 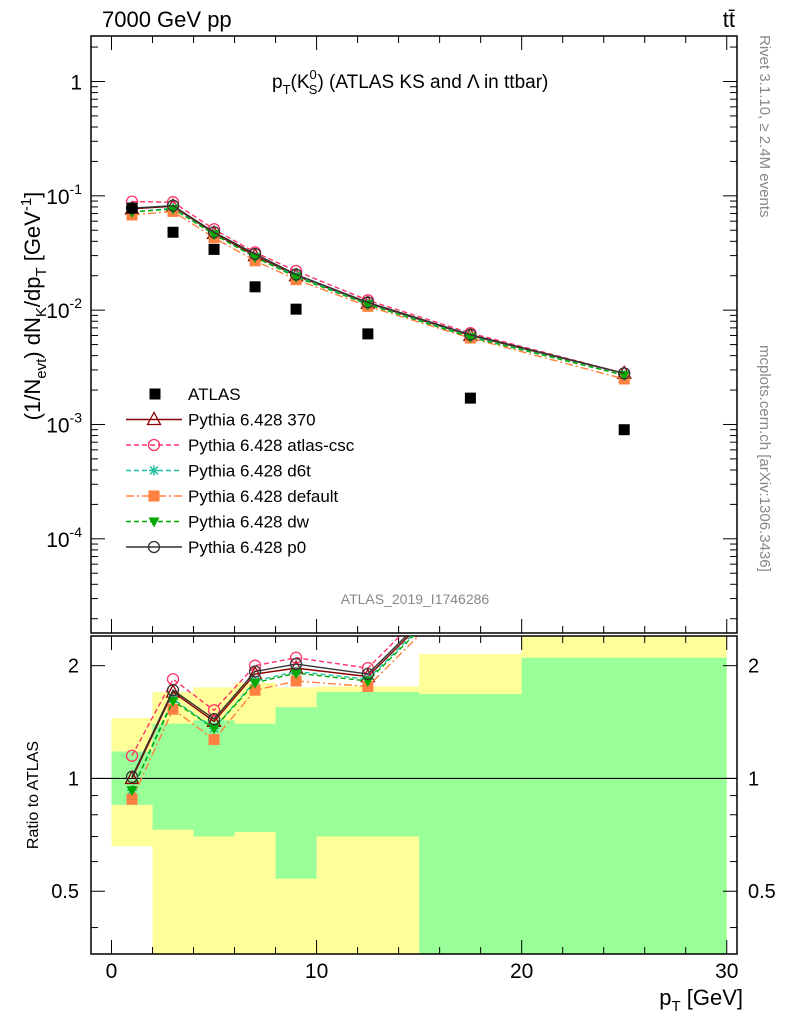 I want to click on legend-label: Pythia 6.428 atlas-csc, so click(x=271, y=445).